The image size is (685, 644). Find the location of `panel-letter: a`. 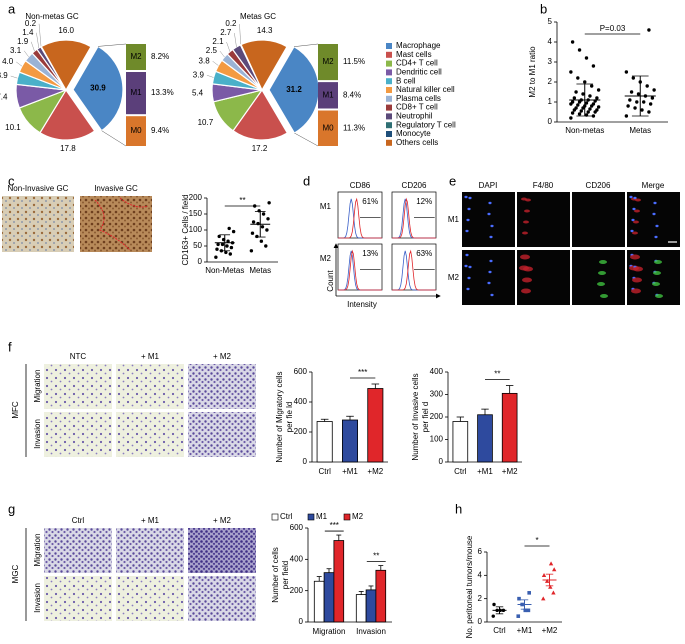

panel-letter: a is located at coordinates (12, 8).